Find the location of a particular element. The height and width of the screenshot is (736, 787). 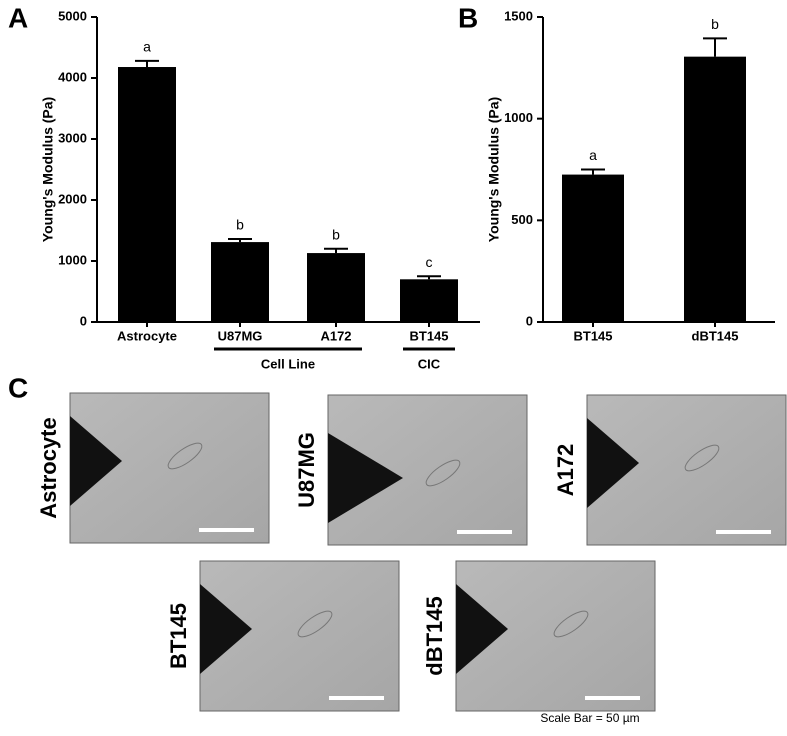

image-label: U87MG is located at coordinates (306, 470).